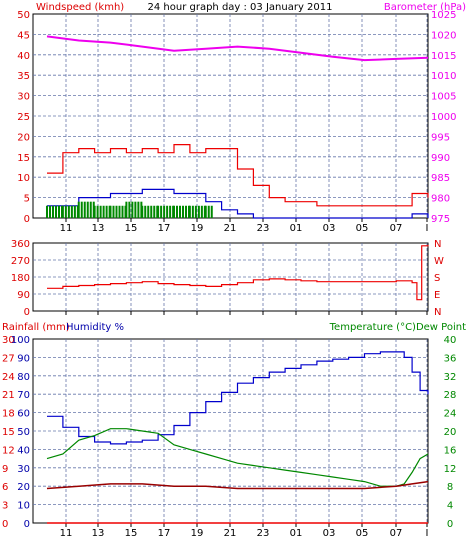 Image resolution: width=468 pixels, height=559 pixels. What do you see at coordinates (27, 524) in the screenshot?
I see `humidity-tick-label: 0` at bounding box center [27, 524].